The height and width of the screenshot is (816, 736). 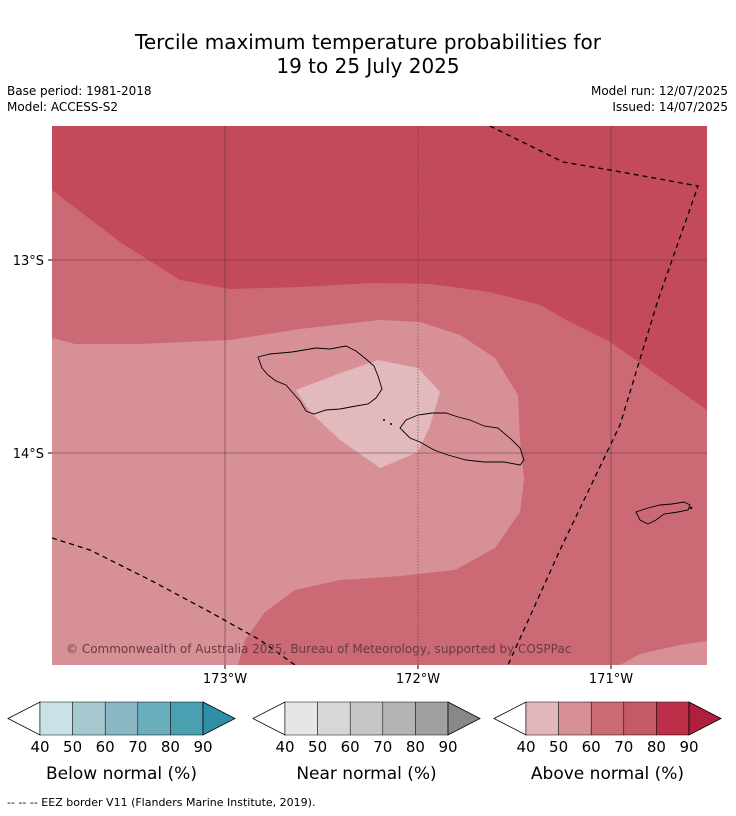 I want to click on lon-label-171w: 171°W, so click(x=611, y=679).